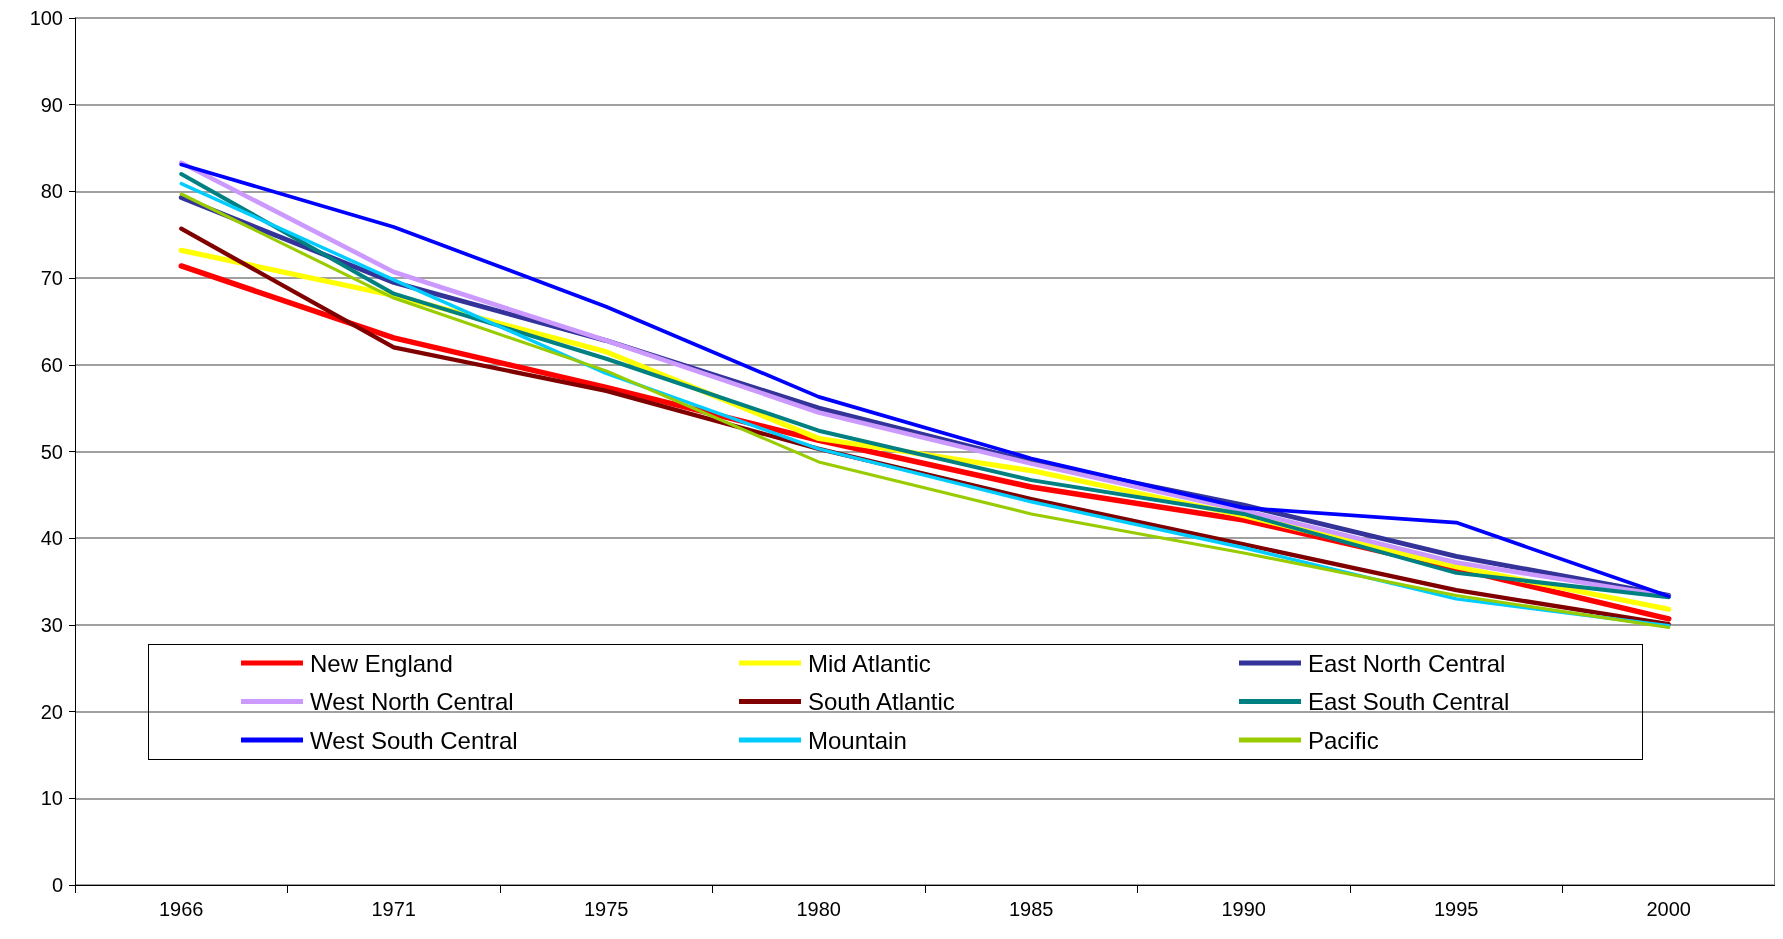 This screenshot has height=939, width=1783. I want to click on x-tick-label: 1990, so click(1243, 909).